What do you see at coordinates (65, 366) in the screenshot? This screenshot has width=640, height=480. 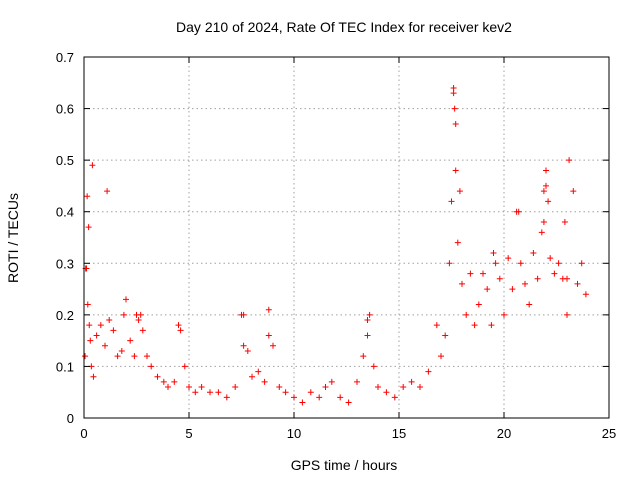 I see `y-tick-label: 0.1` at bounding box center [65, 366].